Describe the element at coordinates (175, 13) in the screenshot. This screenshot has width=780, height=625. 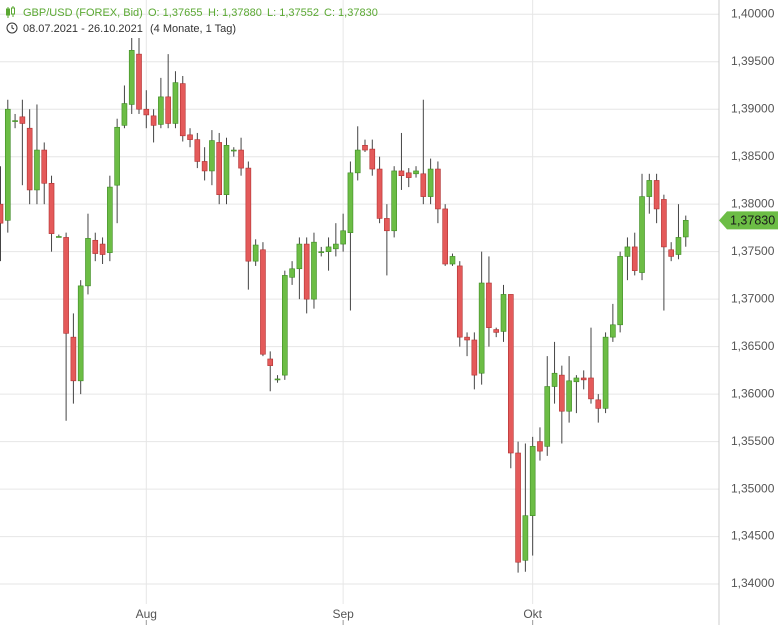
I see `open-price: O: 1,37655` at that location.